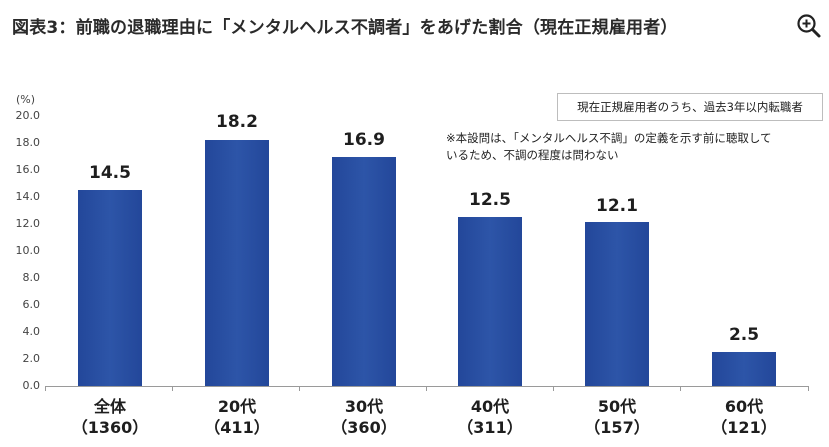  Describe the element at coordinates (31, 304) in the screenshot. I see `y-tick: 6.0` at that location.